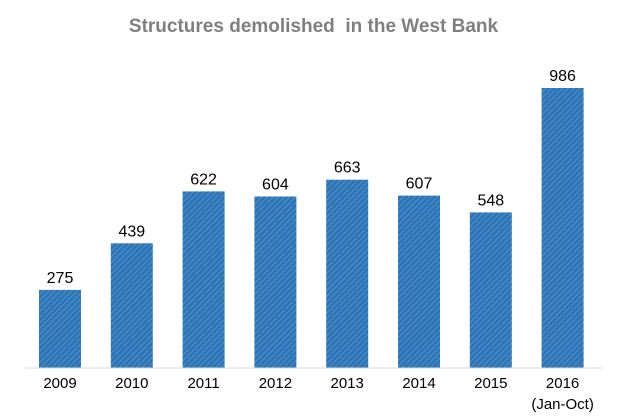 The width and height of the screenshot is (627, 418). I want to click on bar-2015, so click(490, 290).